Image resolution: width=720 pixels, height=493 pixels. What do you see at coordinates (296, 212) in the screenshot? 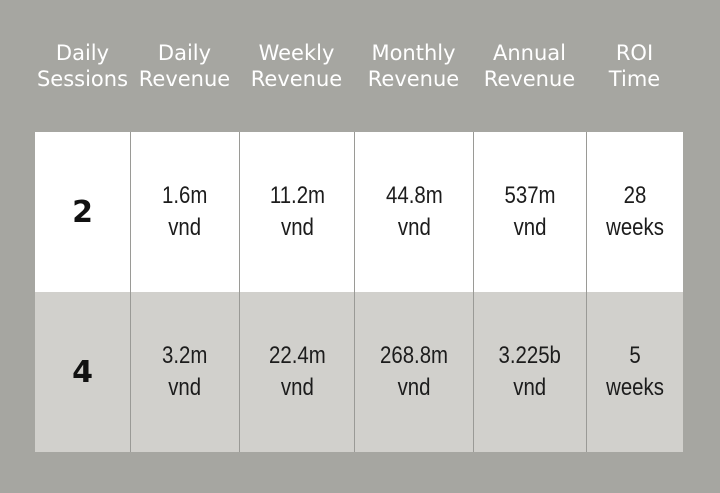
I see `weekly-revenue-cell: 11.2m vnd` at bounding box center [296, 212].